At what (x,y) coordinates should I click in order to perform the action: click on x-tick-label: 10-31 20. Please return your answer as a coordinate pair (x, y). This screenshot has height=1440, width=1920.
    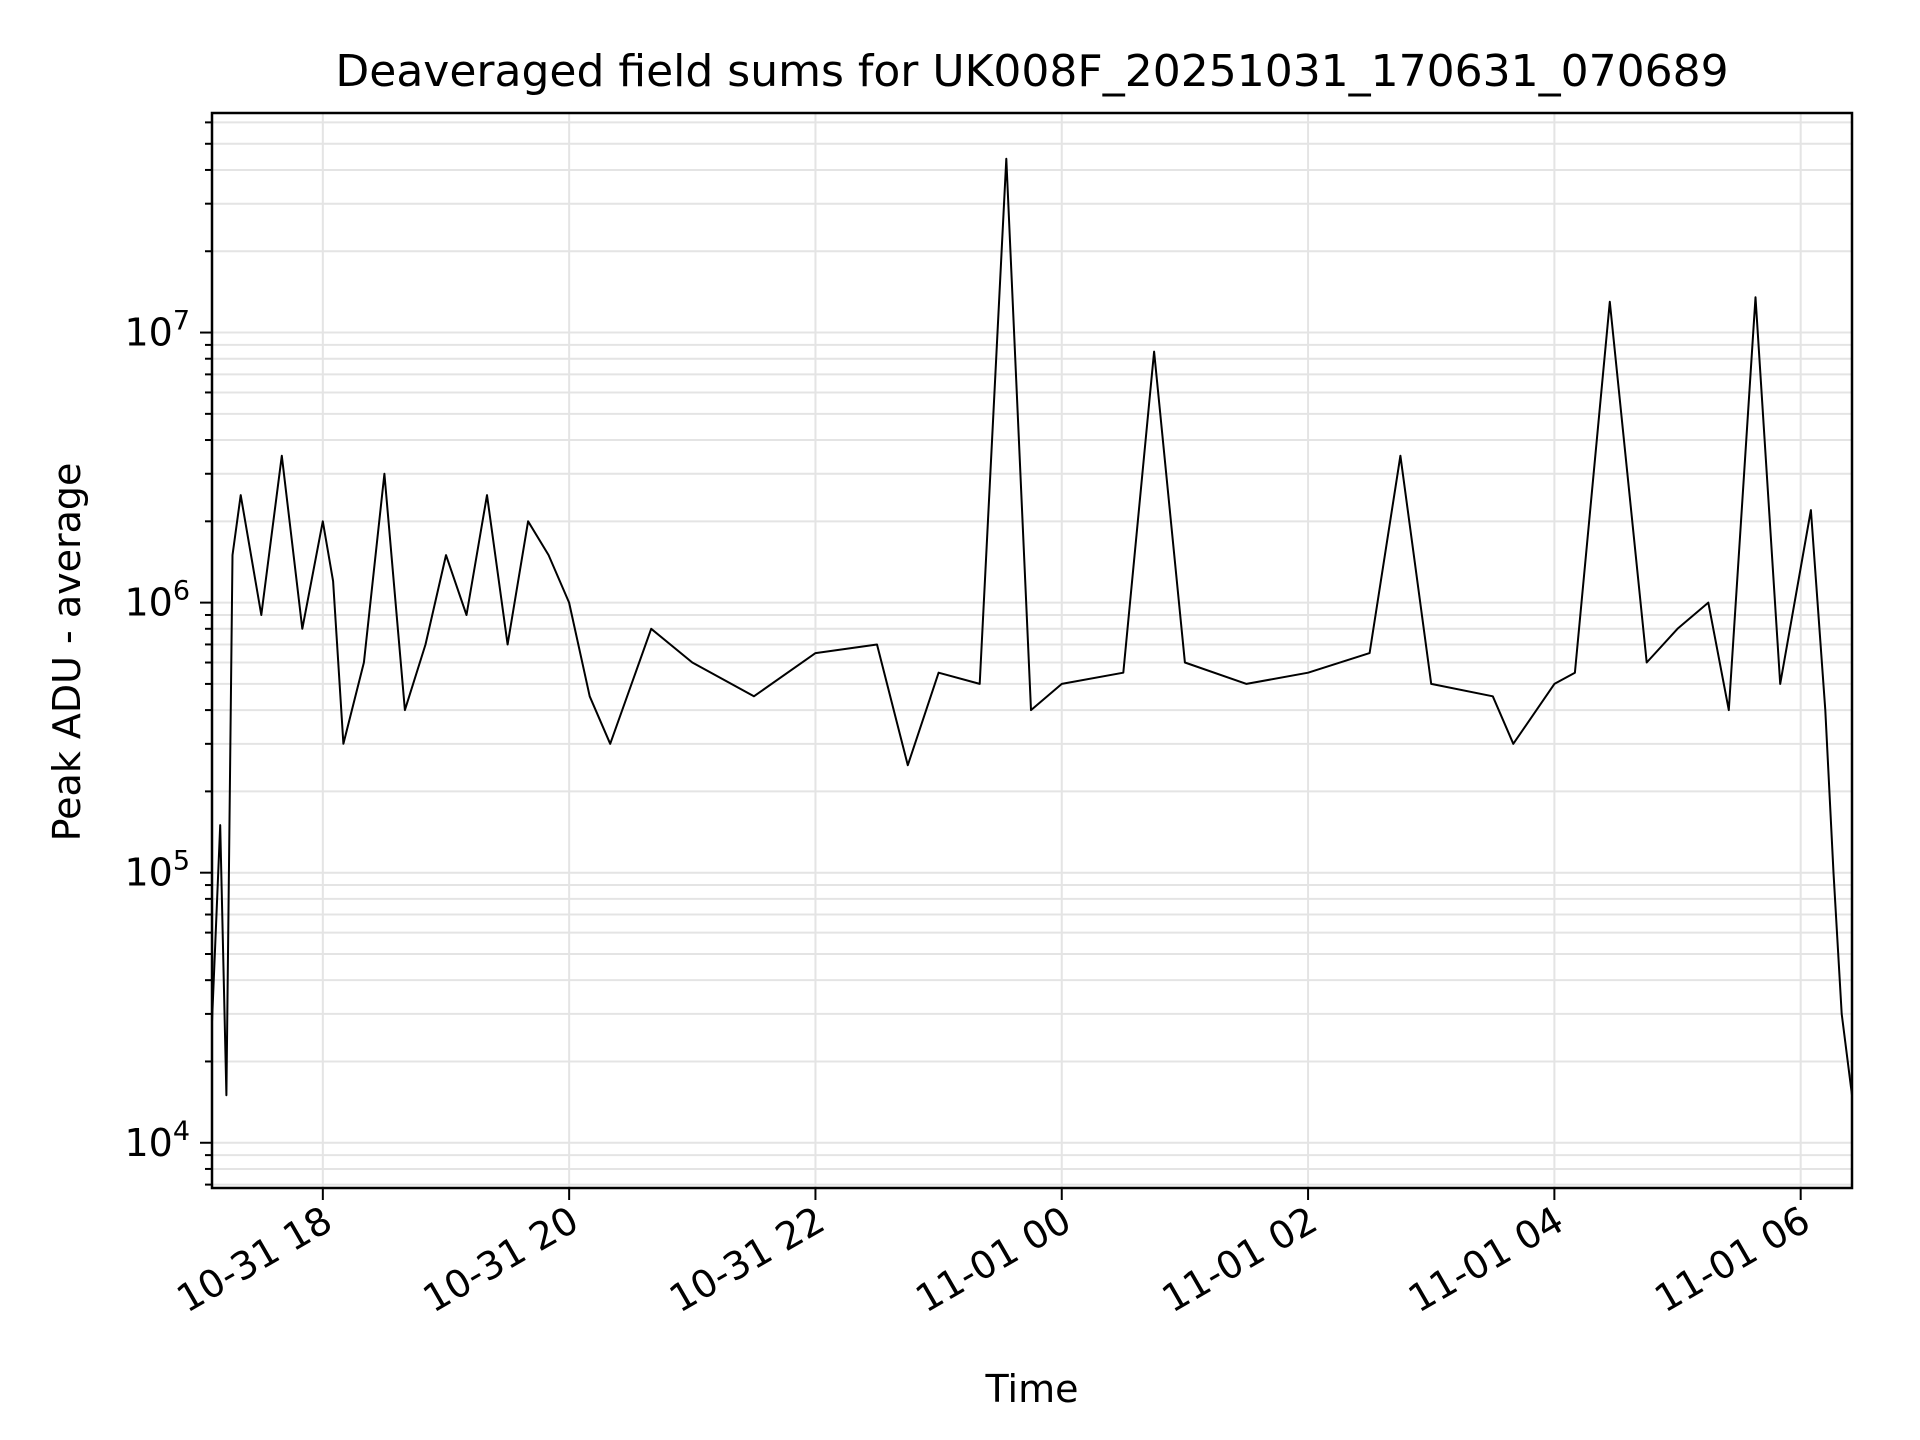
    Looking at the image, I should click on (501, 1260).